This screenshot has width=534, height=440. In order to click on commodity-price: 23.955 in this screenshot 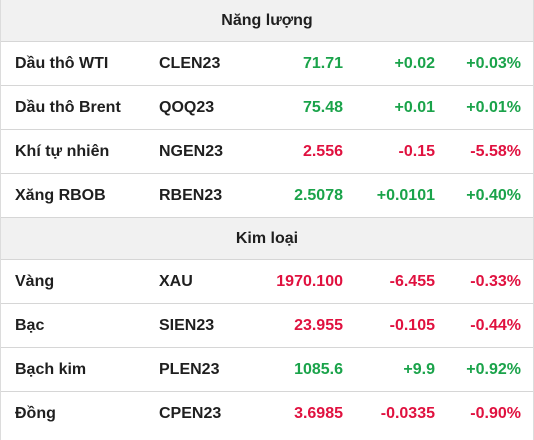, I will do `click(318, 325)`.